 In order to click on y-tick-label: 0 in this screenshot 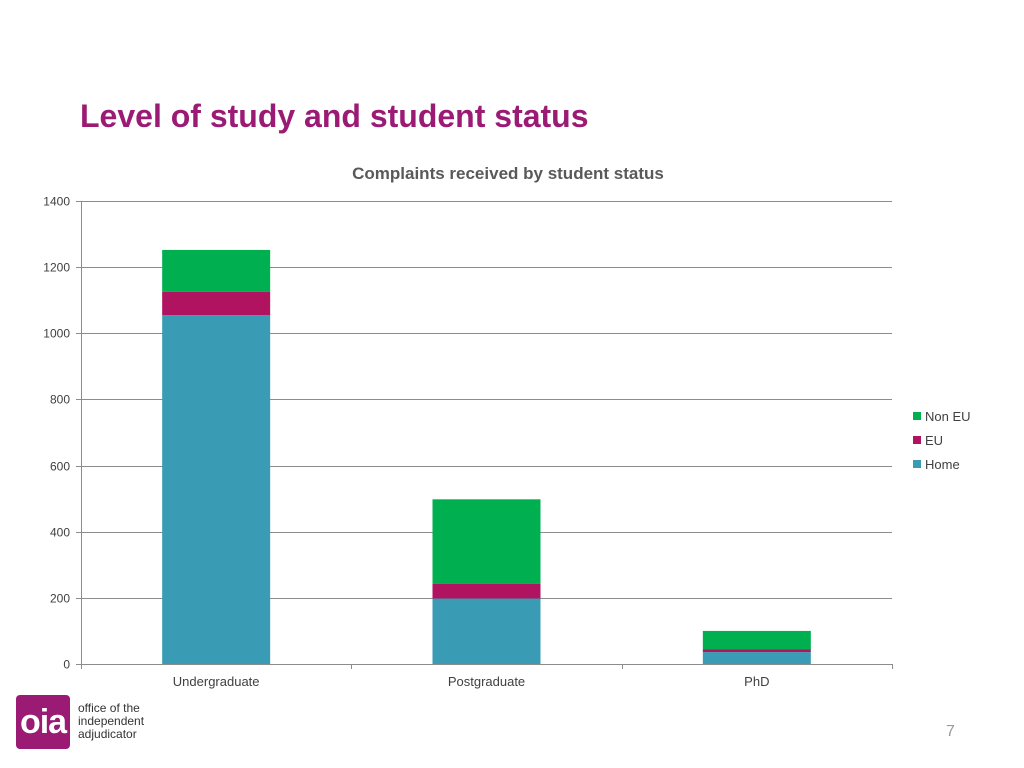, I will do `click(66, 665)`.